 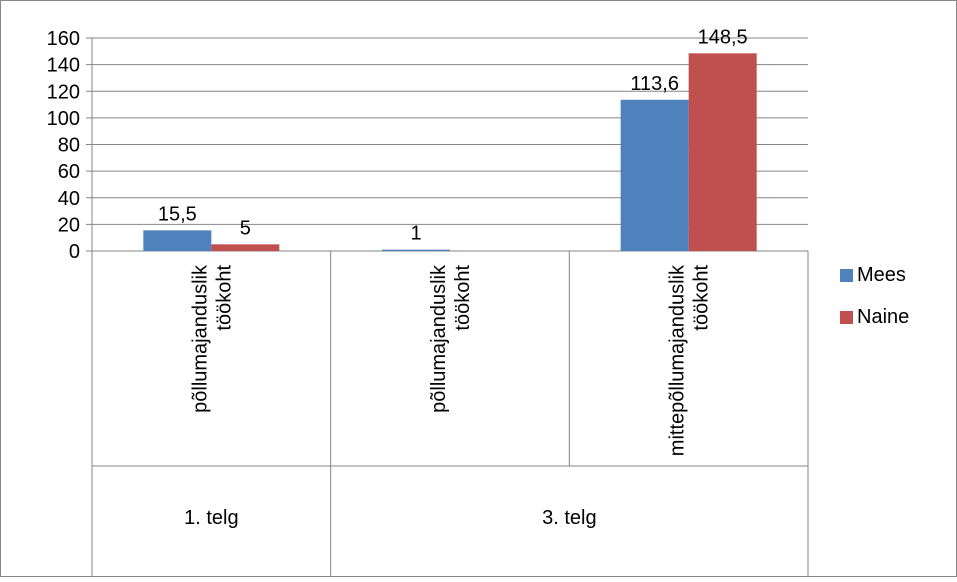 I want to click on y-tick-label: 0, so click(x=74, y=252).